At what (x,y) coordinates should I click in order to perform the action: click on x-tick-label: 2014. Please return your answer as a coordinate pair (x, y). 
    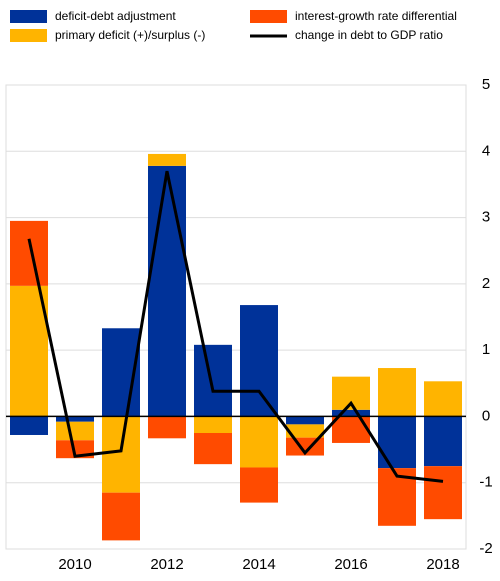
    Looking at the image, I should click on (258, 564).